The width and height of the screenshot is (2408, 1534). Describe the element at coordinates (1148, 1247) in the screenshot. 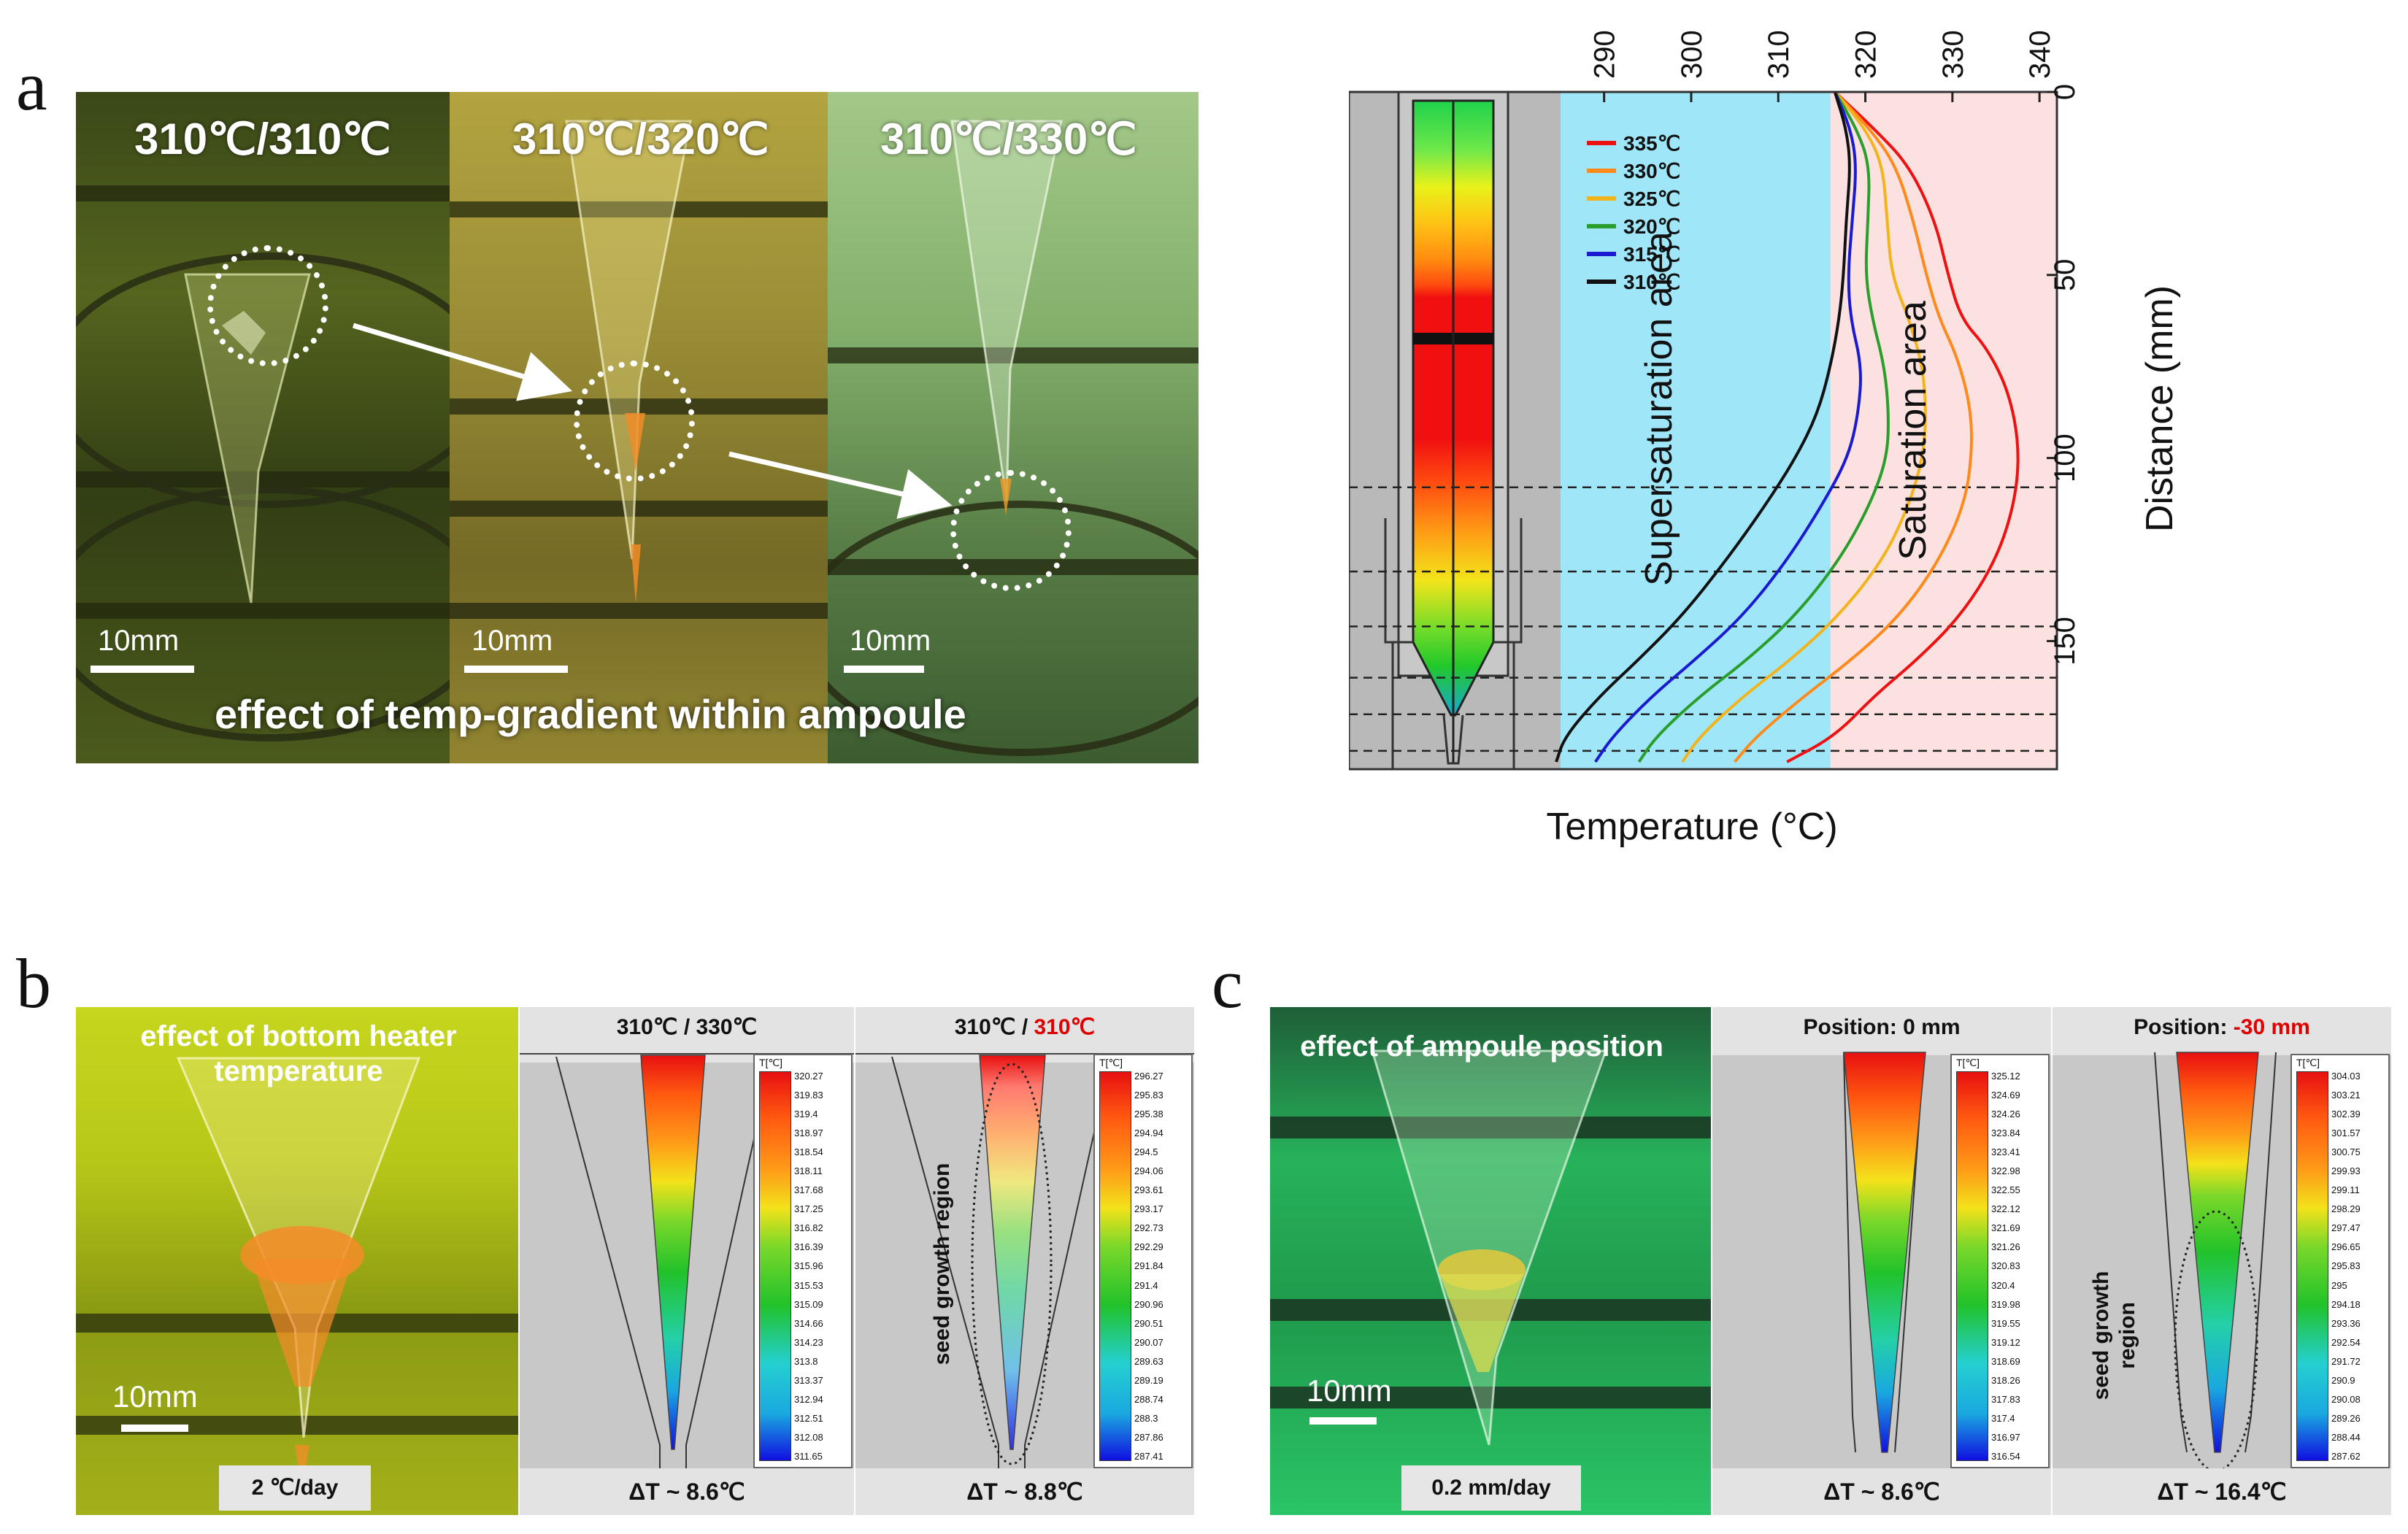

I see `panel-b-sim-2-legend-value: 292.29` at that location.